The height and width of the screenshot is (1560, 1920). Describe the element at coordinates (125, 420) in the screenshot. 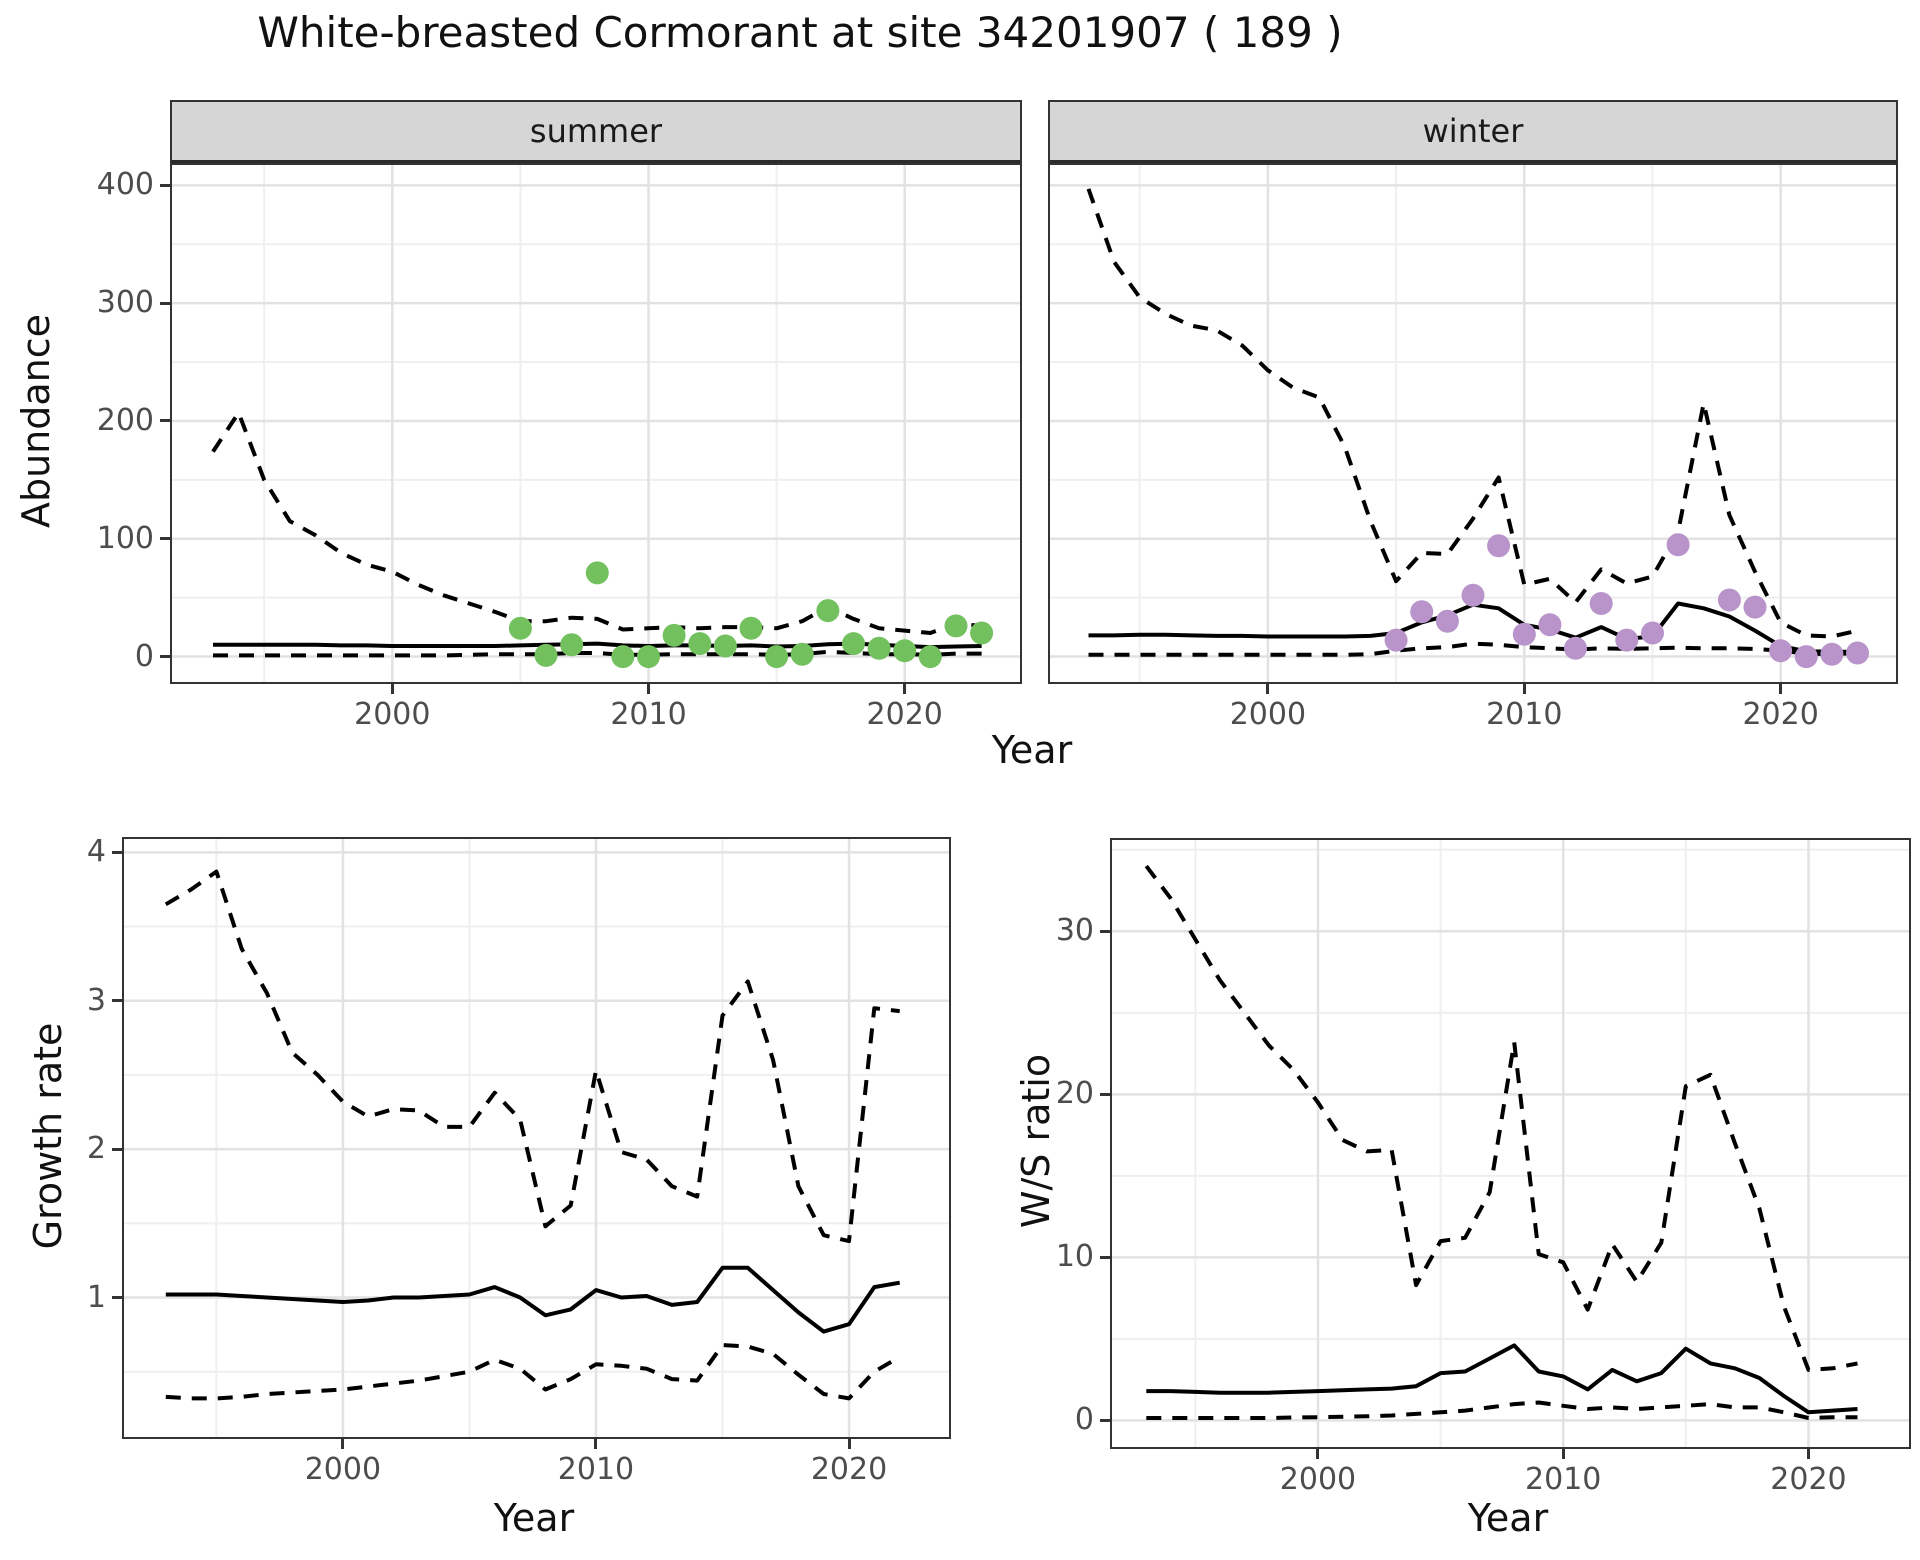

I see `y-tick-label: 200` at that location.